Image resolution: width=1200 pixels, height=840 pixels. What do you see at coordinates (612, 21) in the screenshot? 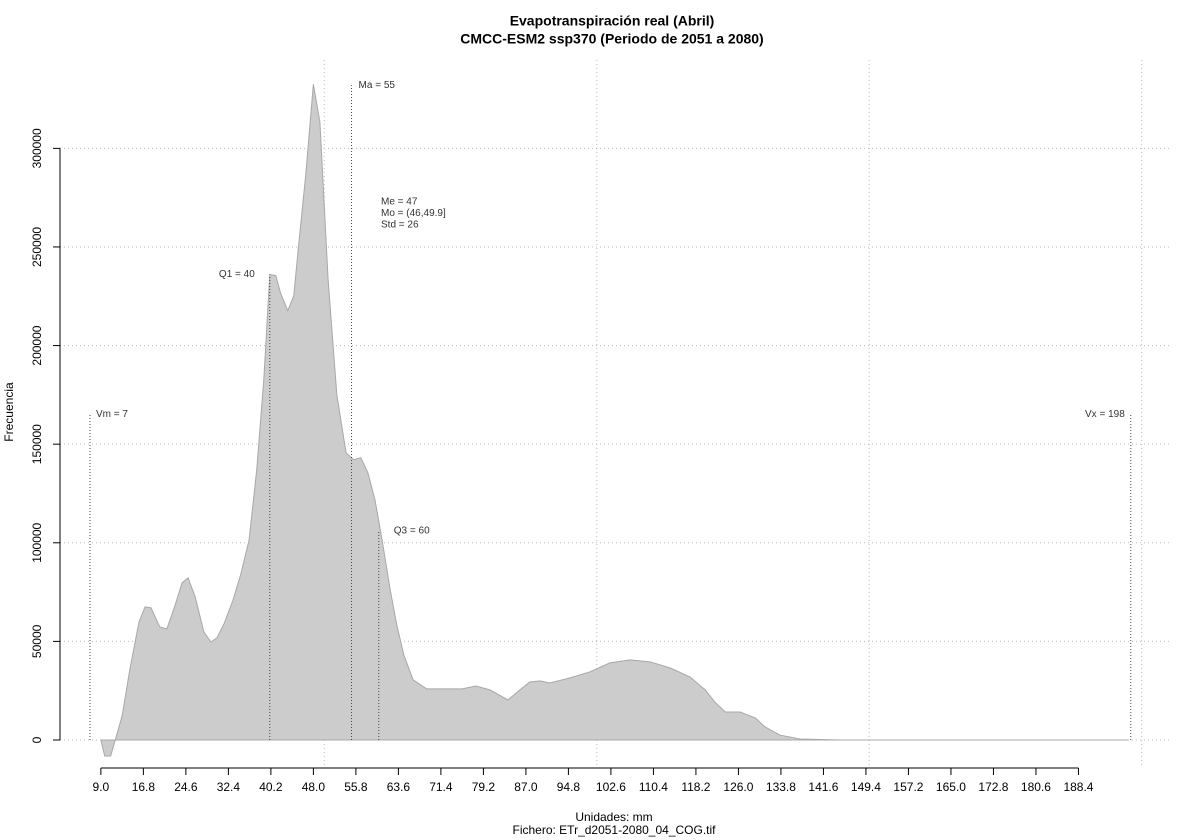
I see `chart-title: Evapotranspiración real (Abril)` at bounding box center [612, 21].